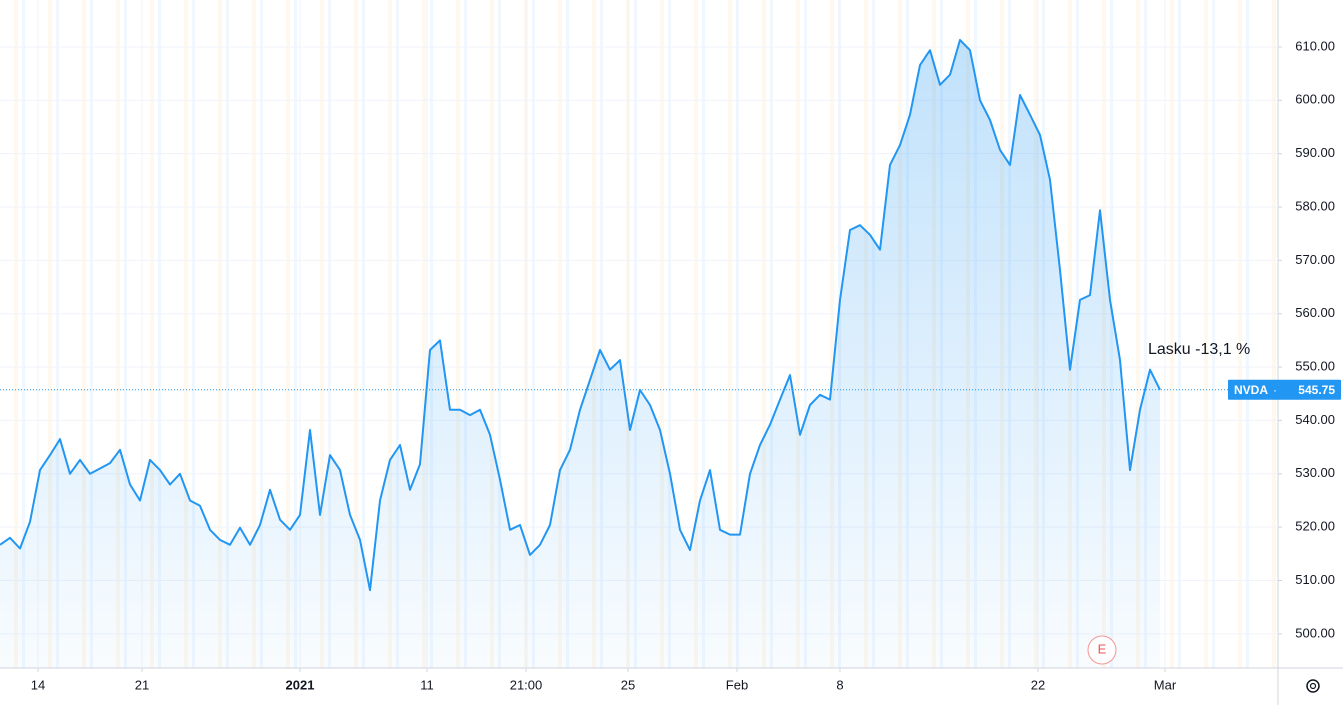  I want to click on y-tick-label: 540.00, so click(1315, 419).